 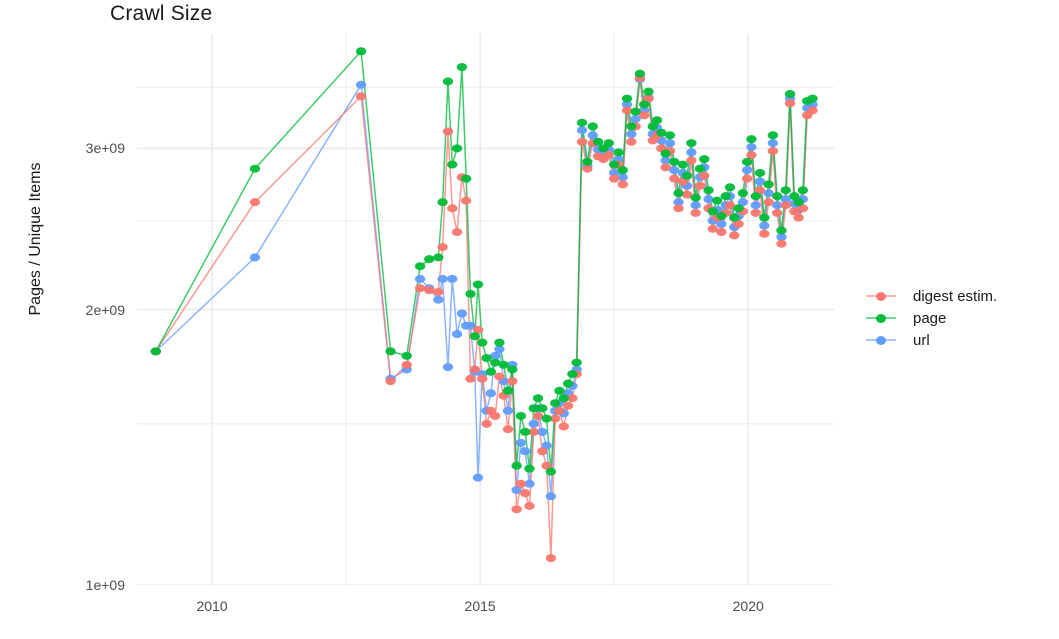 I want to click on legend-dot, so click(x=881, y=340).